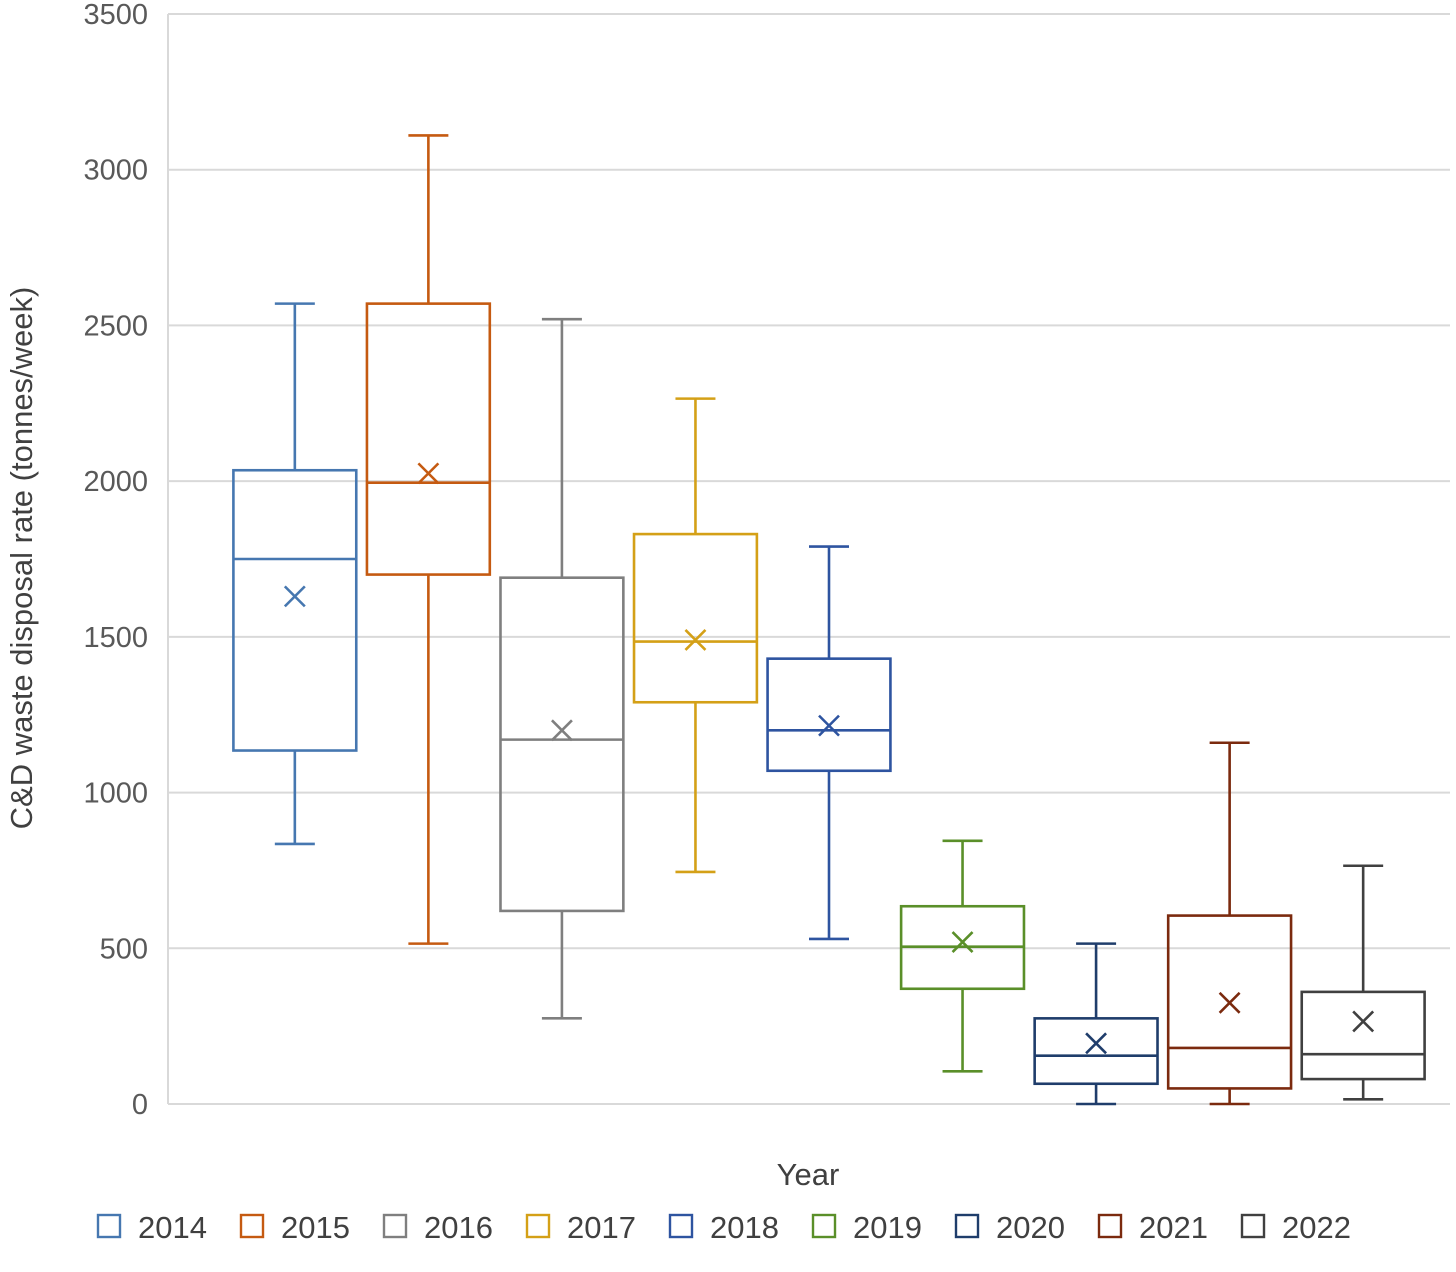  What do you see at coordinates (1316, 1227) in the screenshot?
I see `legend-label: 2022` at bounding box center [1316, 1227].